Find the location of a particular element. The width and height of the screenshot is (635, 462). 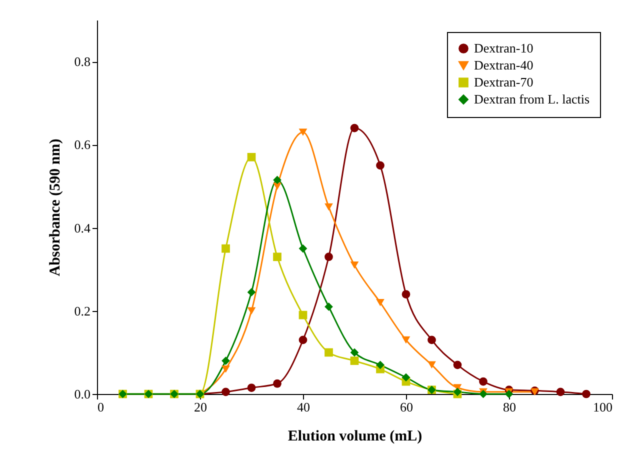

y-tick-label: 0.4 is located at coordinates (82, 228).